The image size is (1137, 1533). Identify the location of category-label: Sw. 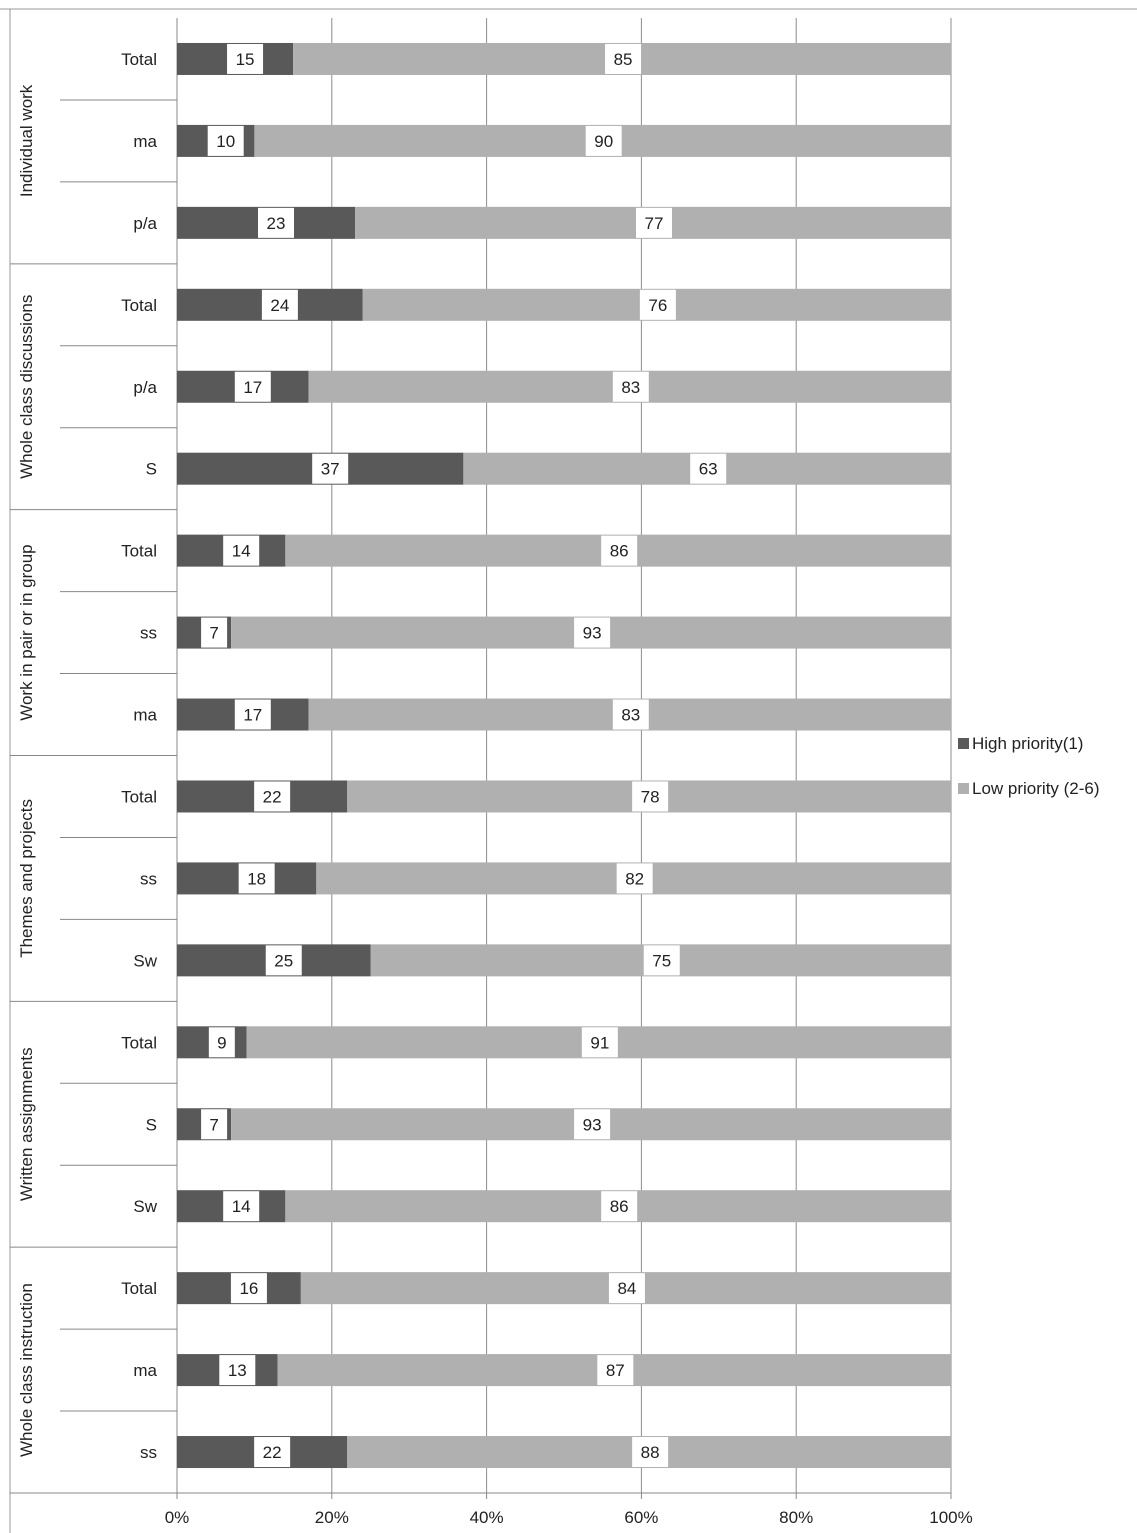
(145, 1206).